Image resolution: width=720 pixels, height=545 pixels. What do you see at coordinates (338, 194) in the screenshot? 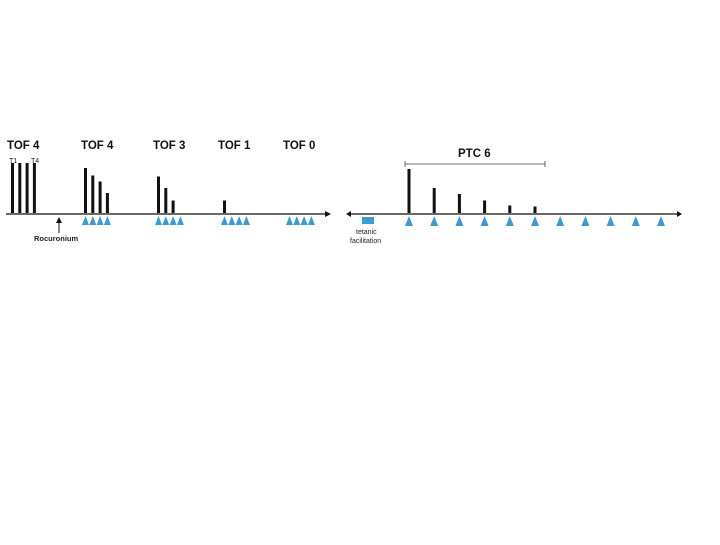
I see `twitch-and-stimulus-marks` at bounding box center [338, 194].